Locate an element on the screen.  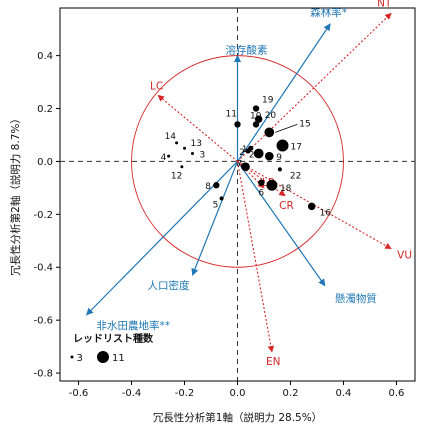
species-vector-label: LC is located at coordinates (156, 86).